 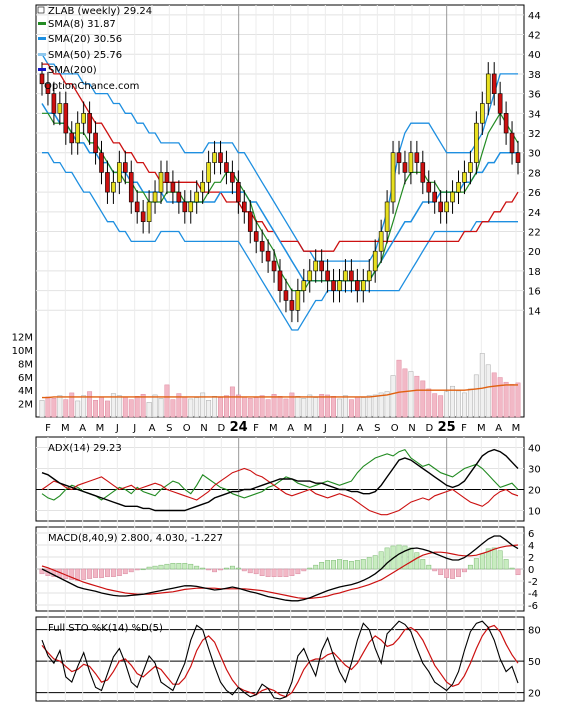 I want to click on adx-tick-label: 40, so click(x=534, y=449).